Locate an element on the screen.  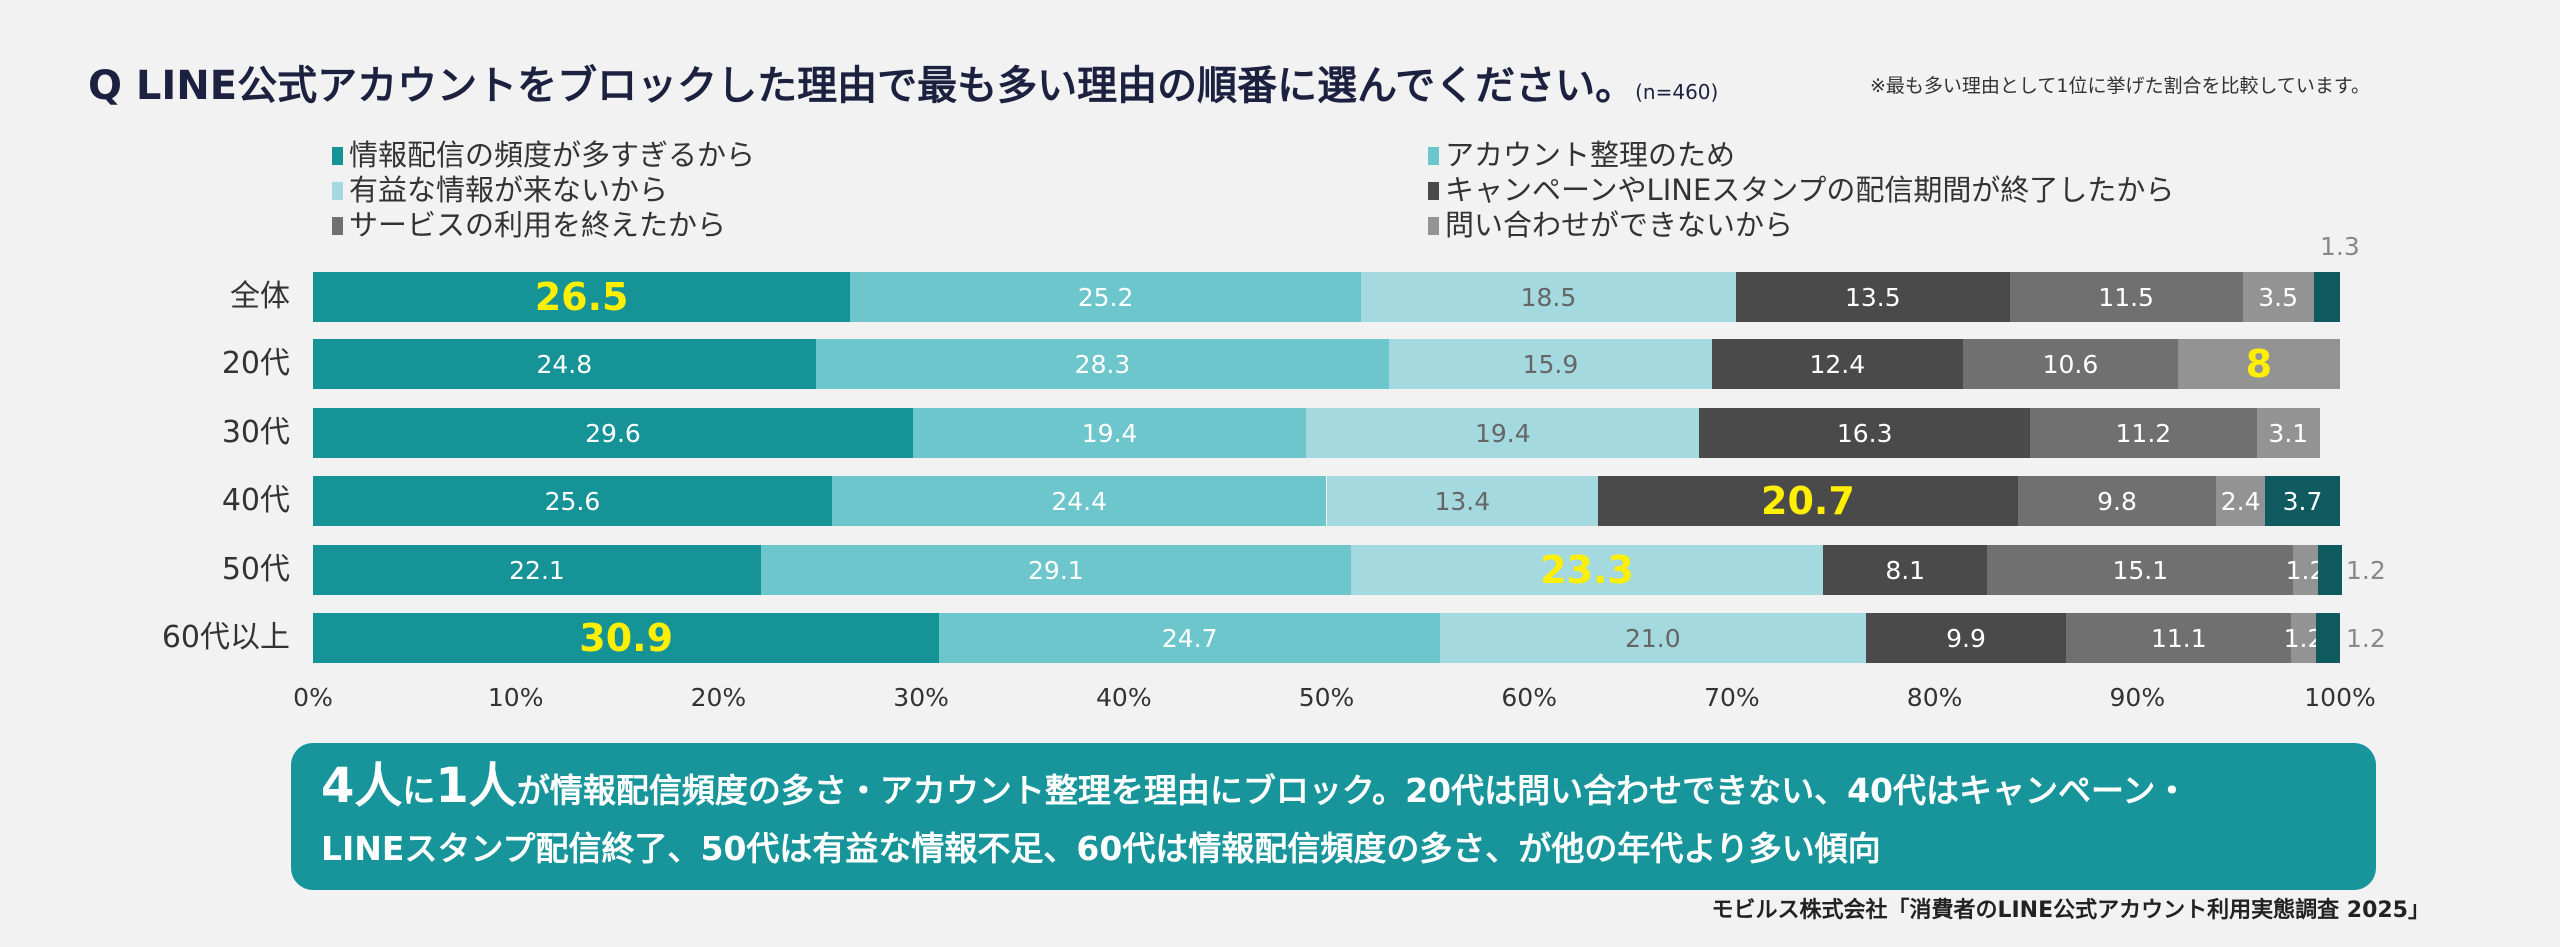
data-label: 16.3 is located at coordinates (1864, 433).